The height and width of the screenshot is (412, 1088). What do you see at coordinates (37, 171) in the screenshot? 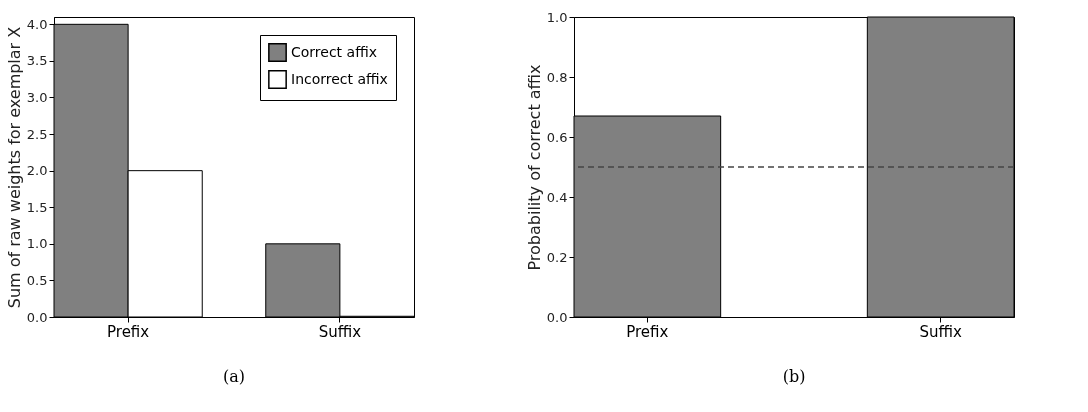
I see `y-tick-label: 2.0` at bounding box center [37, 171].